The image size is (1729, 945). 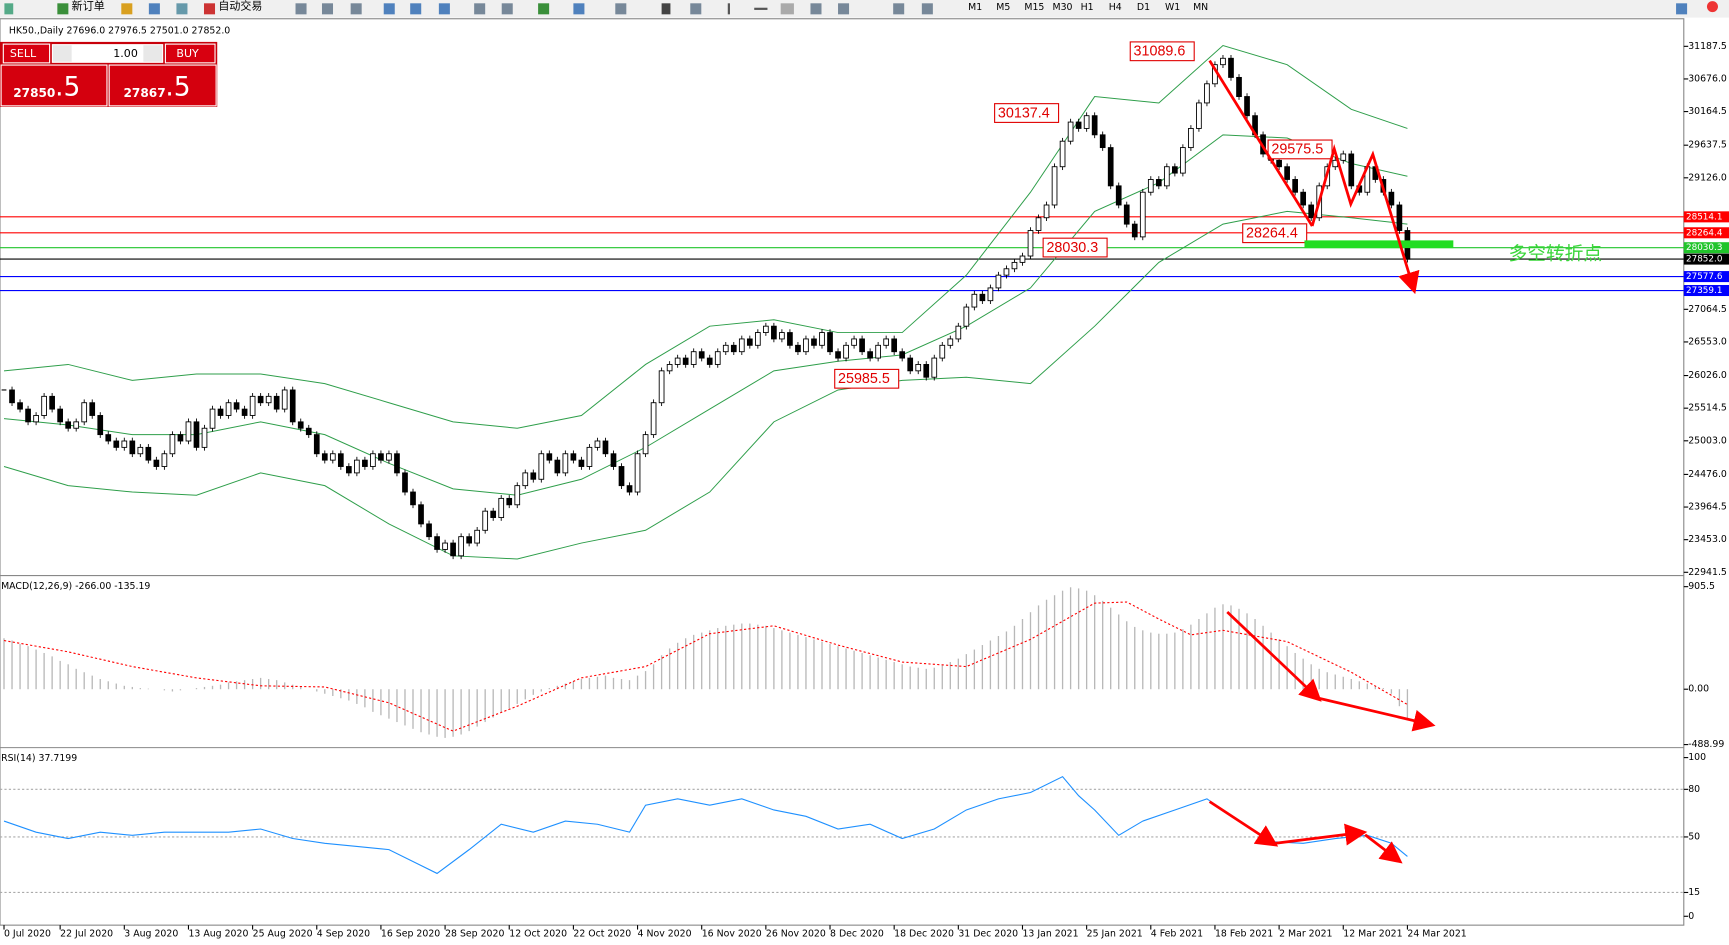 What do you see at coordinates (1003, 7) in the screenshot?
I see `timeframe: M5` at bounding box center [1003, 7].